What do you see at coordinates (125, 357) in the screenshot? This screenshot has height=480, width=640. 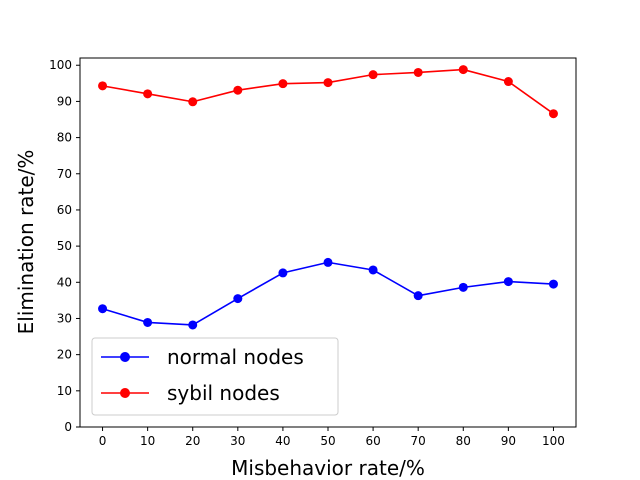 I see `legend-marker-normal` at bounding box center [125, 357].